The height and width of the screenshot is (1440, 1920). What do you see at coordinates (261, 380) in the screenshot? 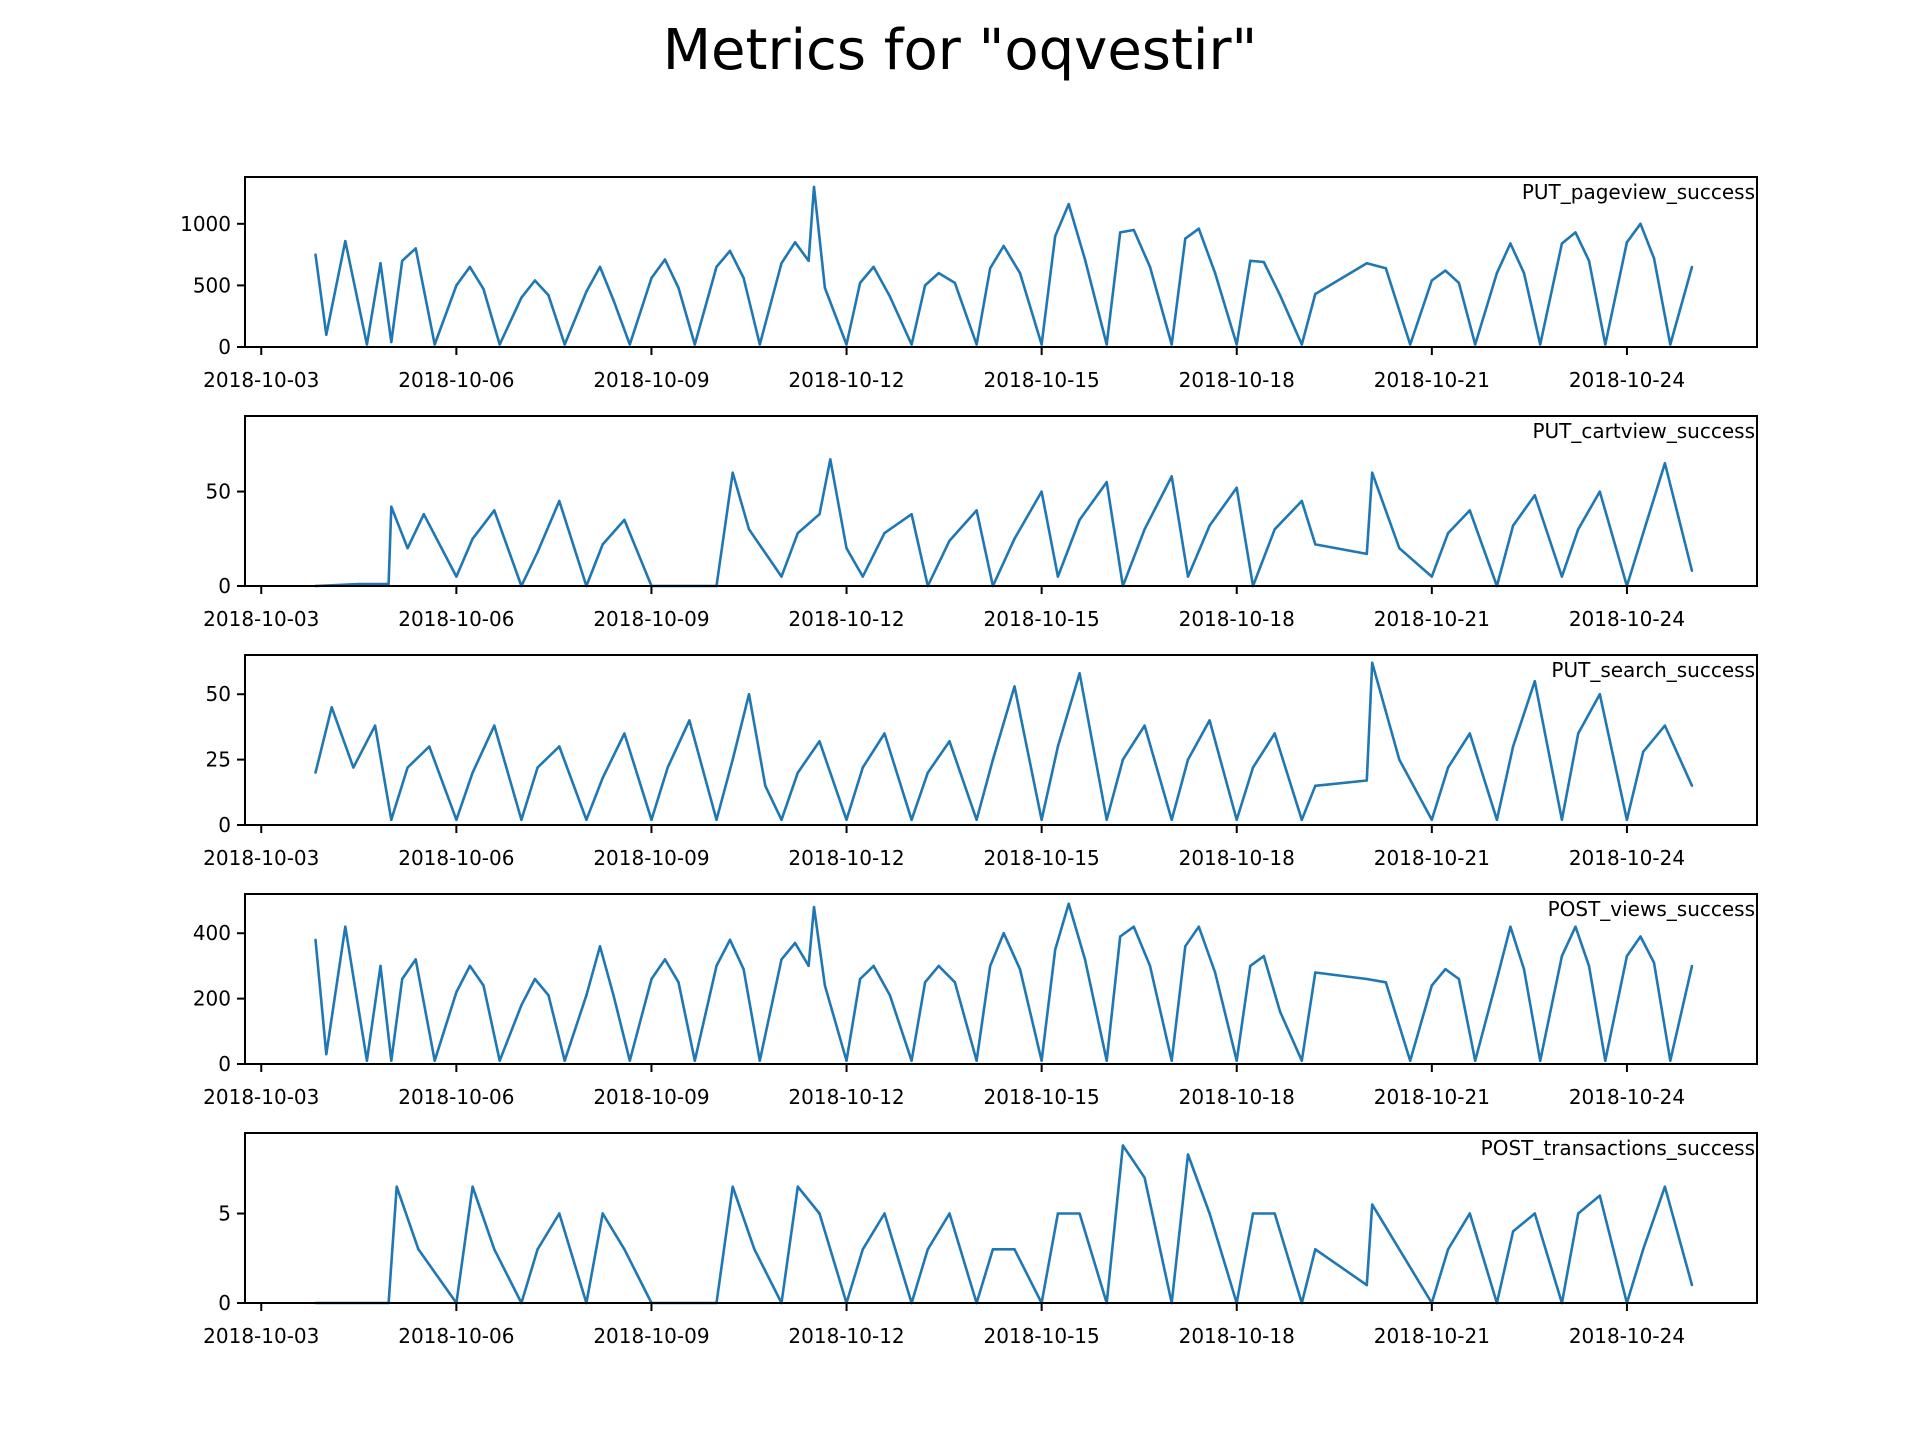
I see `x-tick-label: 2018-10-03` at bounding box center [261, 380].